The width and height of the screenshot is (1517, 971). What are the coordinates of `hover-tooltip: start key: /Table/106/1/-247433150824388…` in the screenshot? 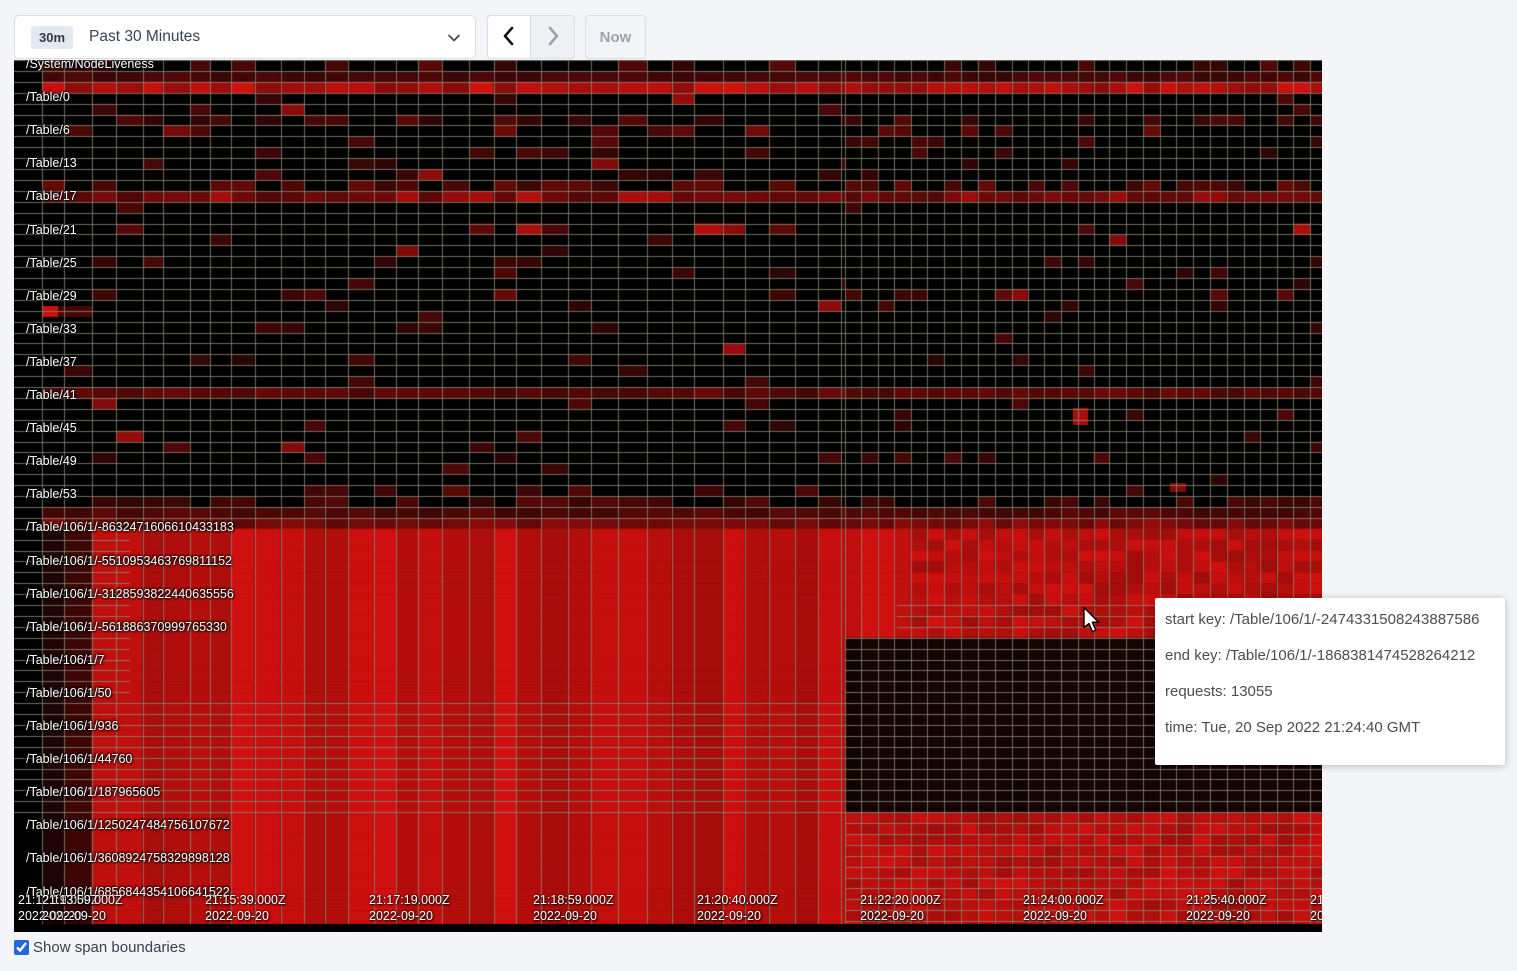 It's located at (1330, 681).